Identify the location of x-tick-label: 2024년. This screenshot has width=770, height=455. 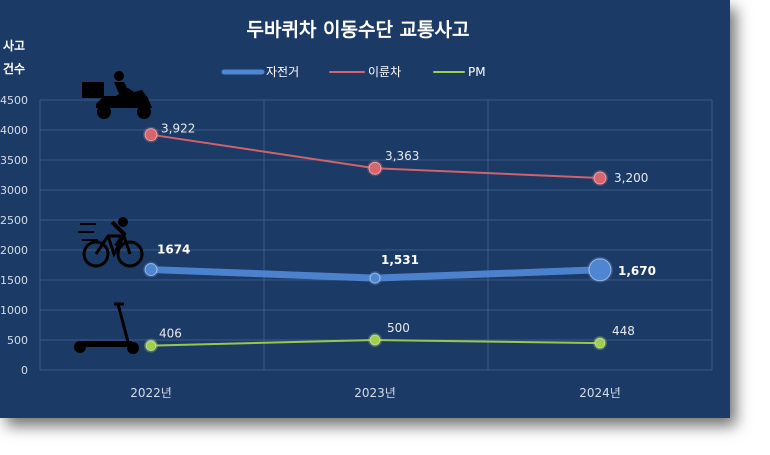
(600, 393).